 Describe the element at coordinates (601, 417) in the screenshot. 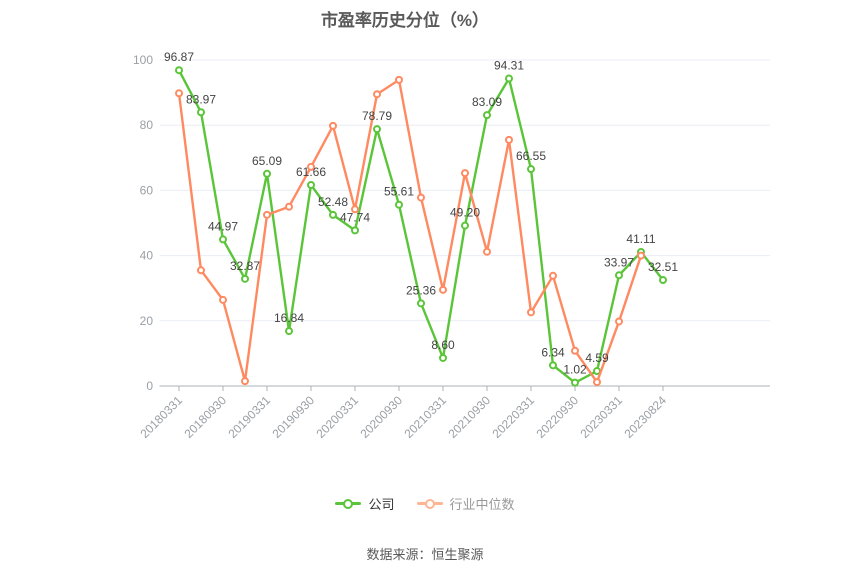

I see `x-axis-tick-label: 20230331` at that location.